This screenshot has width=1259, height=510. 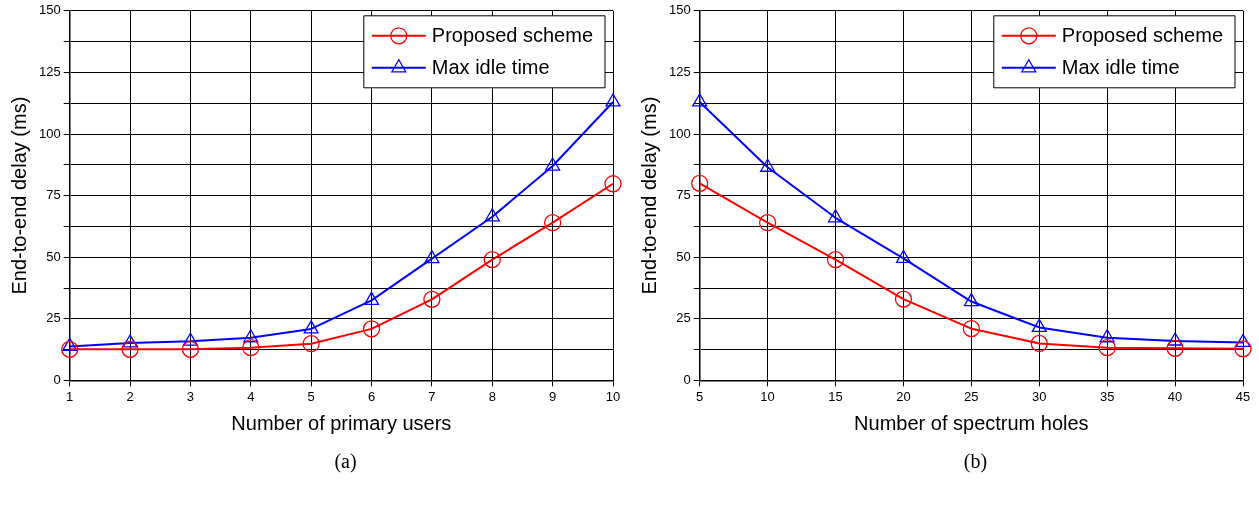 I want to click on x-tick-label: 9, so click(x=553, y=396).